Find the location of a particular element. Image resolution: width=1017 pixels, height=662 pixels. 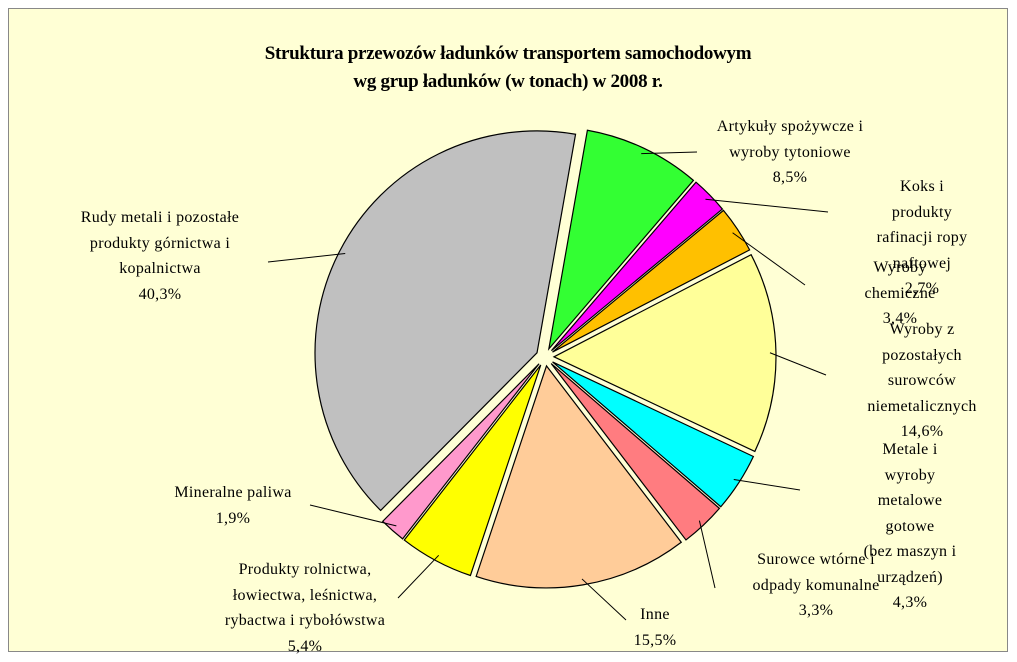

value-label: 3,4% is located at coordinates (900, 318).